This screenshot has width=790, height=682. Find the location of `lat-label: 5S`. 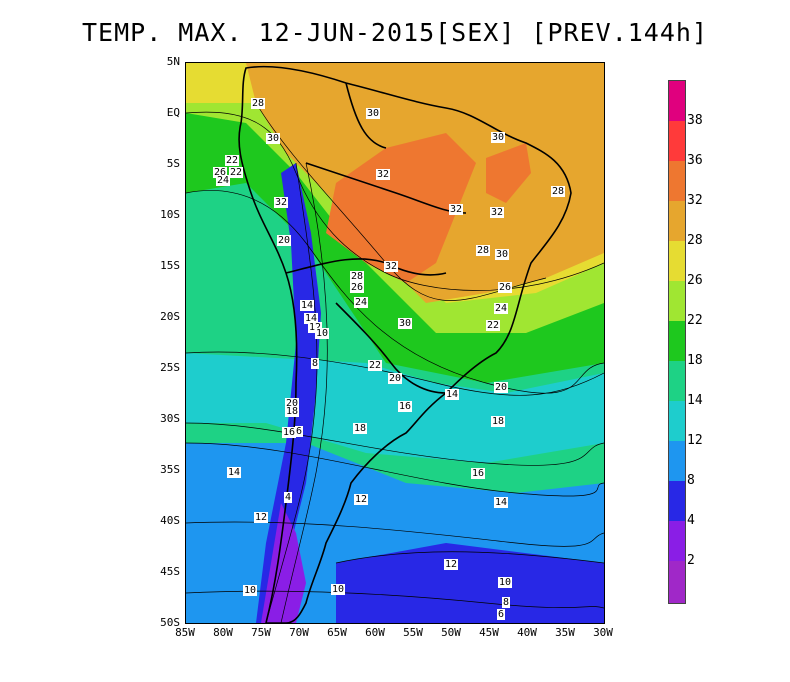

lat-label: 5S is located at coordinates (173, 163).